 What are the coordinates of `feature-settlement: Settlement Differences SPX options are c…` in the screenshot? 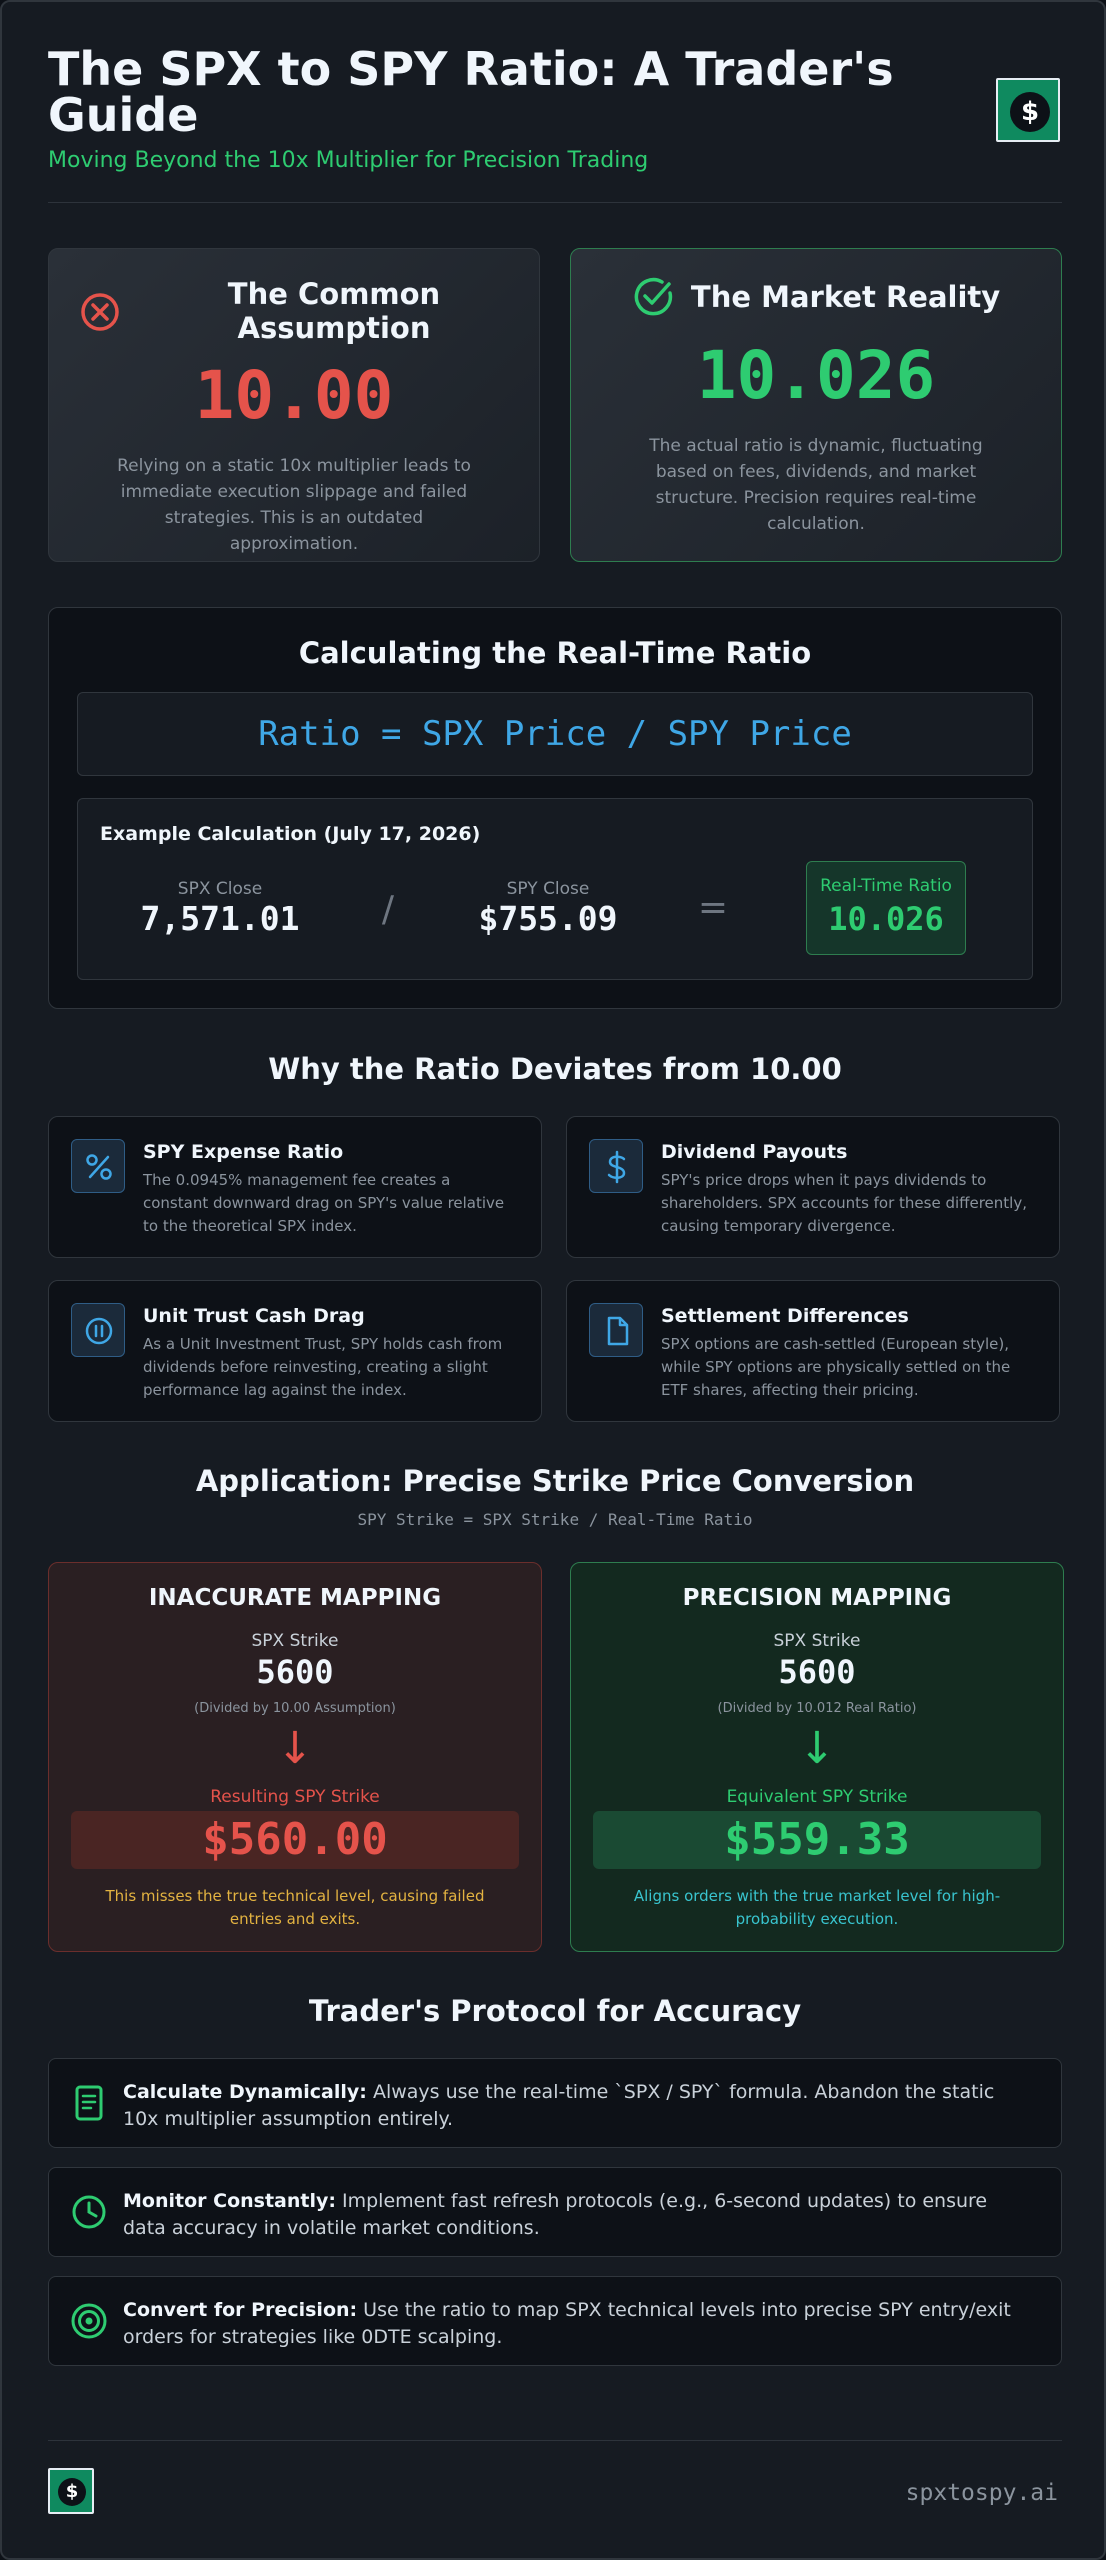 It's located at (813, 1351).